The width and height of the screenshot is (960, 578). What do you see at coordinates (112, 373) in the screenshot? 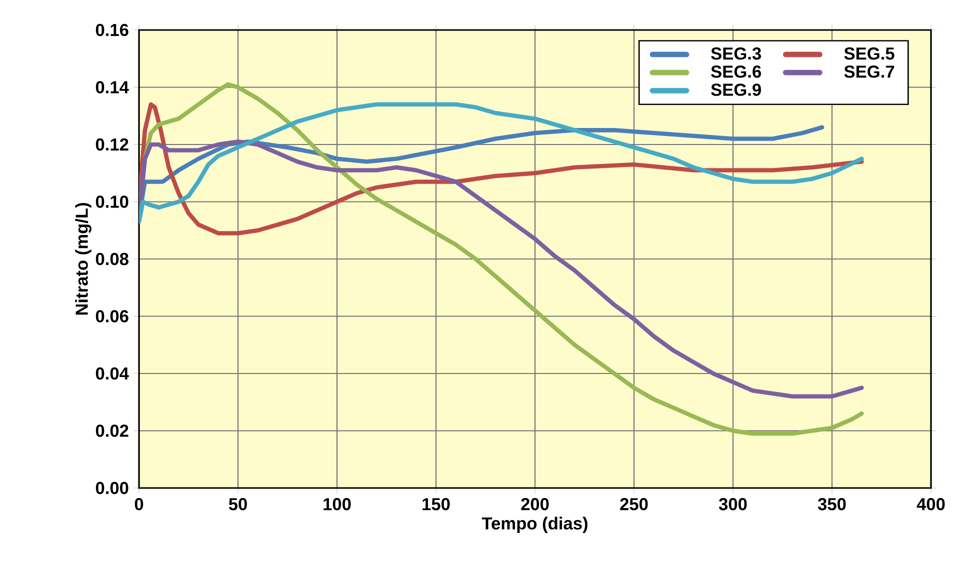
I see `y-tick-label: 0.04` at bounding box center [112, 373].